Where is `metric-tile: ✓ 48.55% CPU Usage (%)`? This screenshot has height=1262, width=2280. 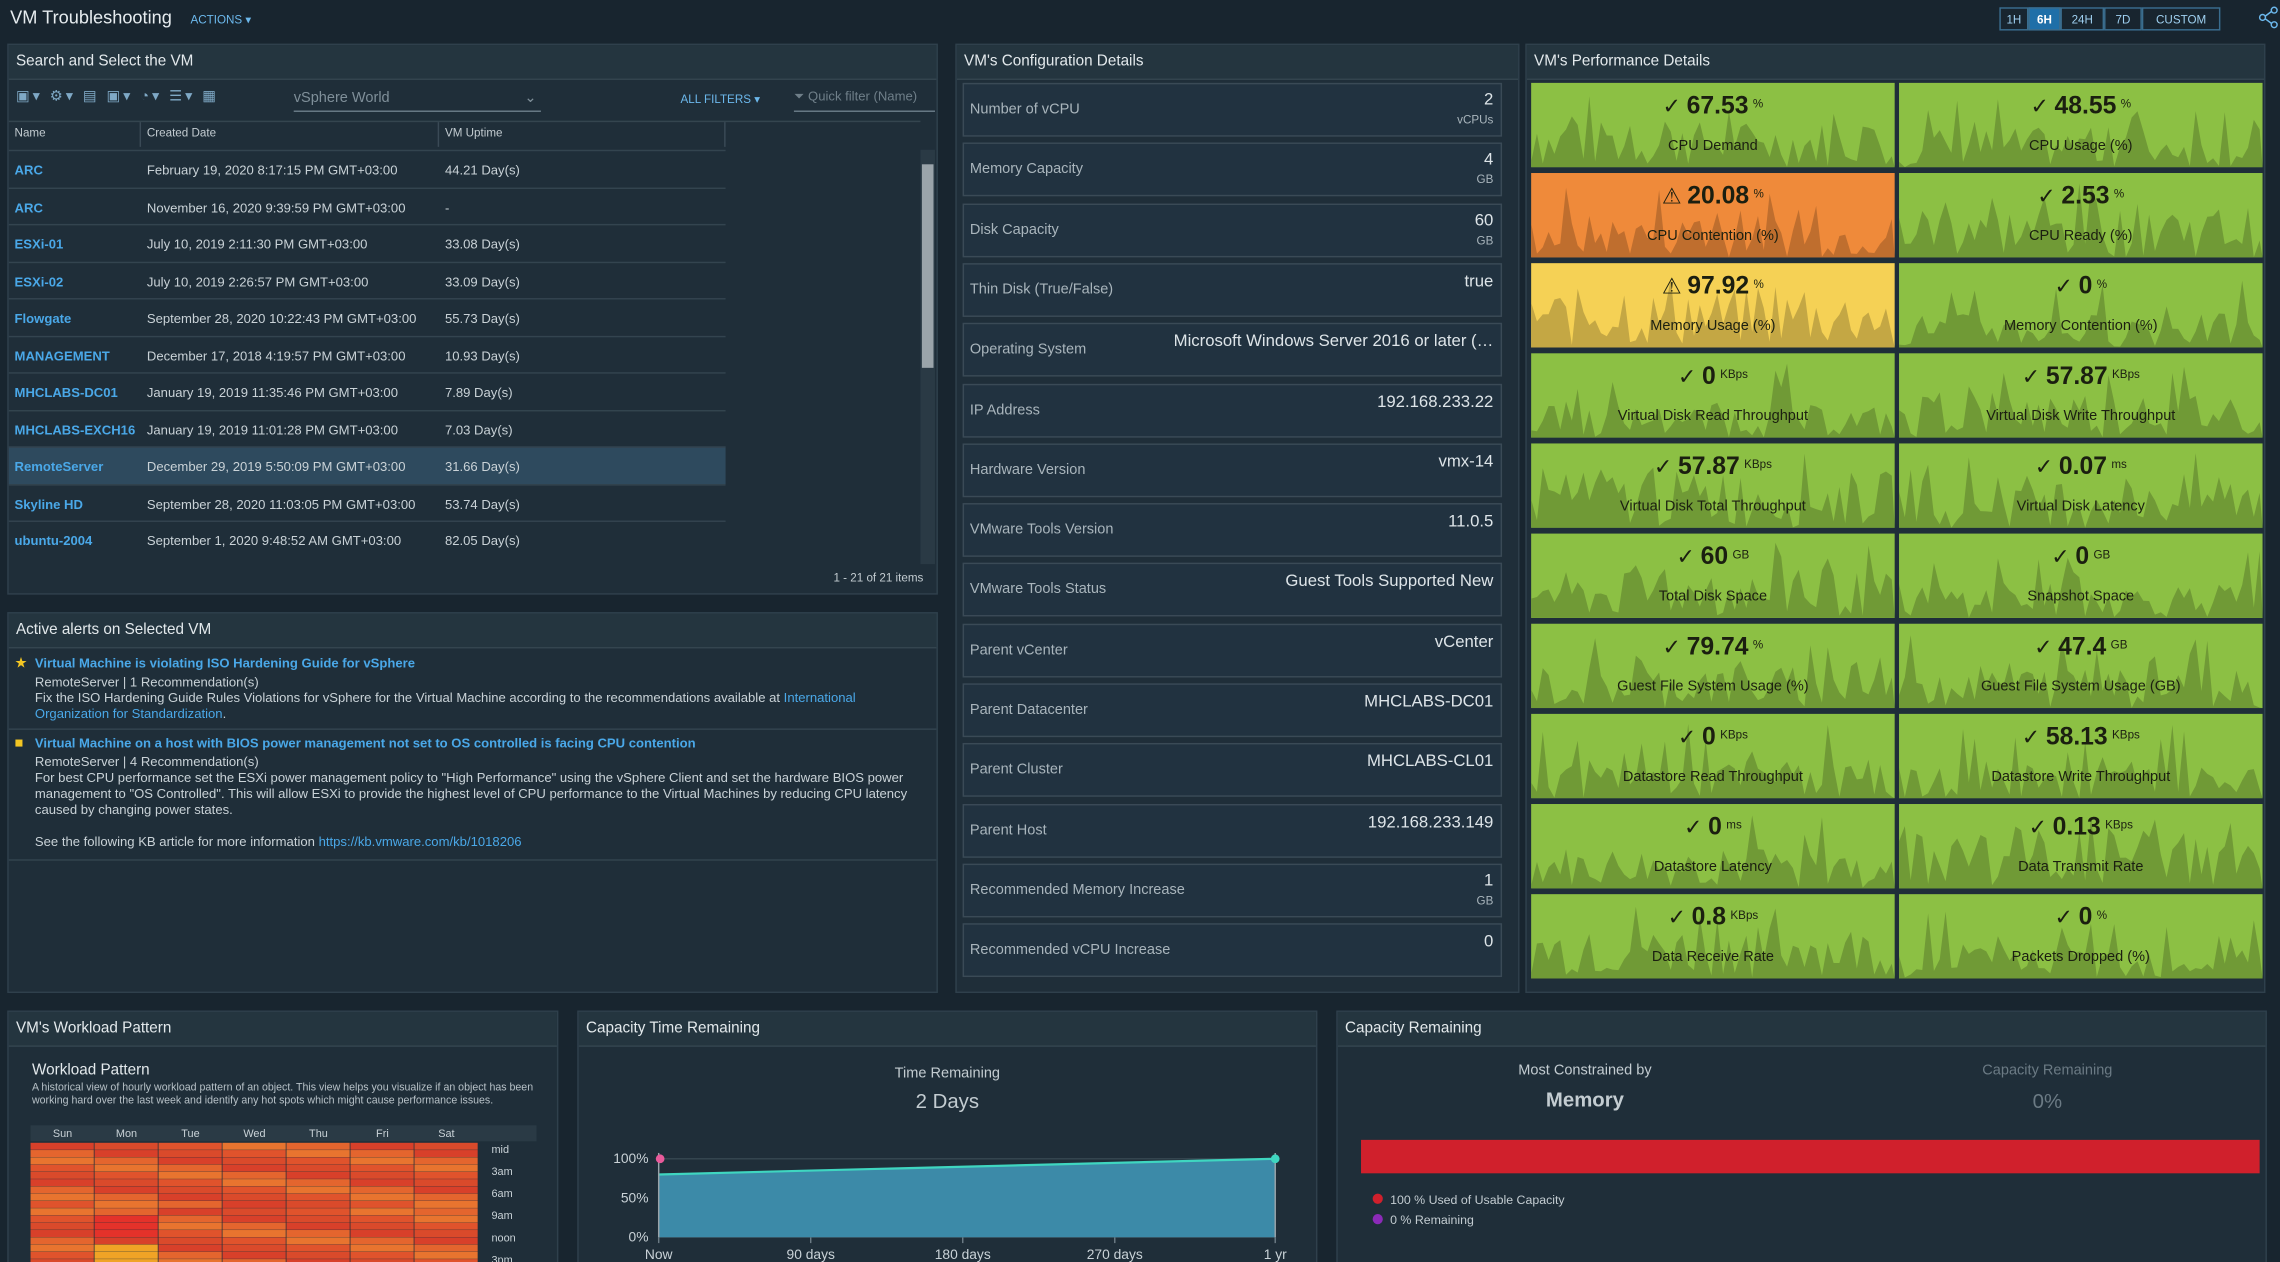 metric-tile: ✓ 48.55% CPU Usage (%) is located at coordinates (2081, 125).